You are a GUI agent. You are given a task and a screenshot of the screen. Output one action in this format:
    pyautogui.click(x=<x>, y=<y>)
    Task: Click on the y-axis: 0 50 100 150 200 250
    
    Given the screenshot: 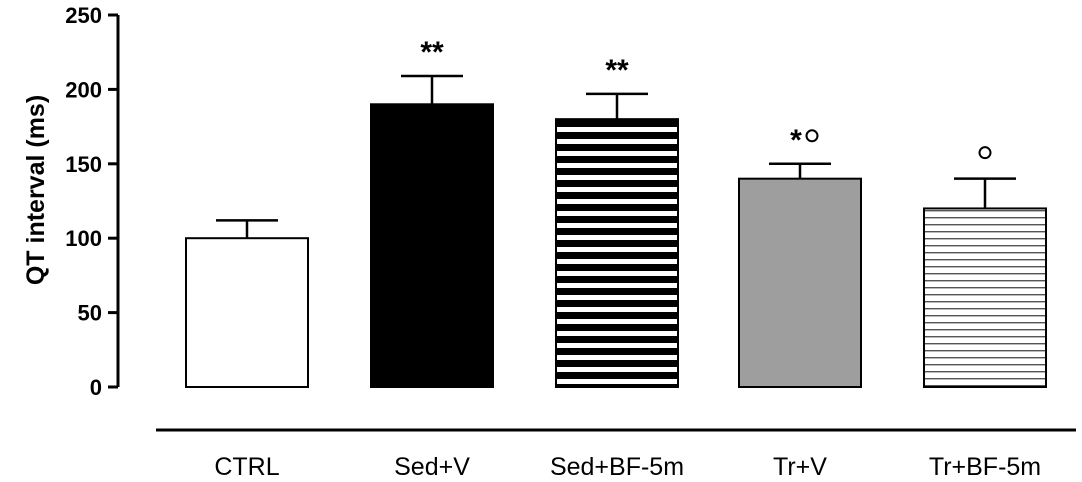 What is the action you would take?
    pyautogui.click(x=92, y=201)
    